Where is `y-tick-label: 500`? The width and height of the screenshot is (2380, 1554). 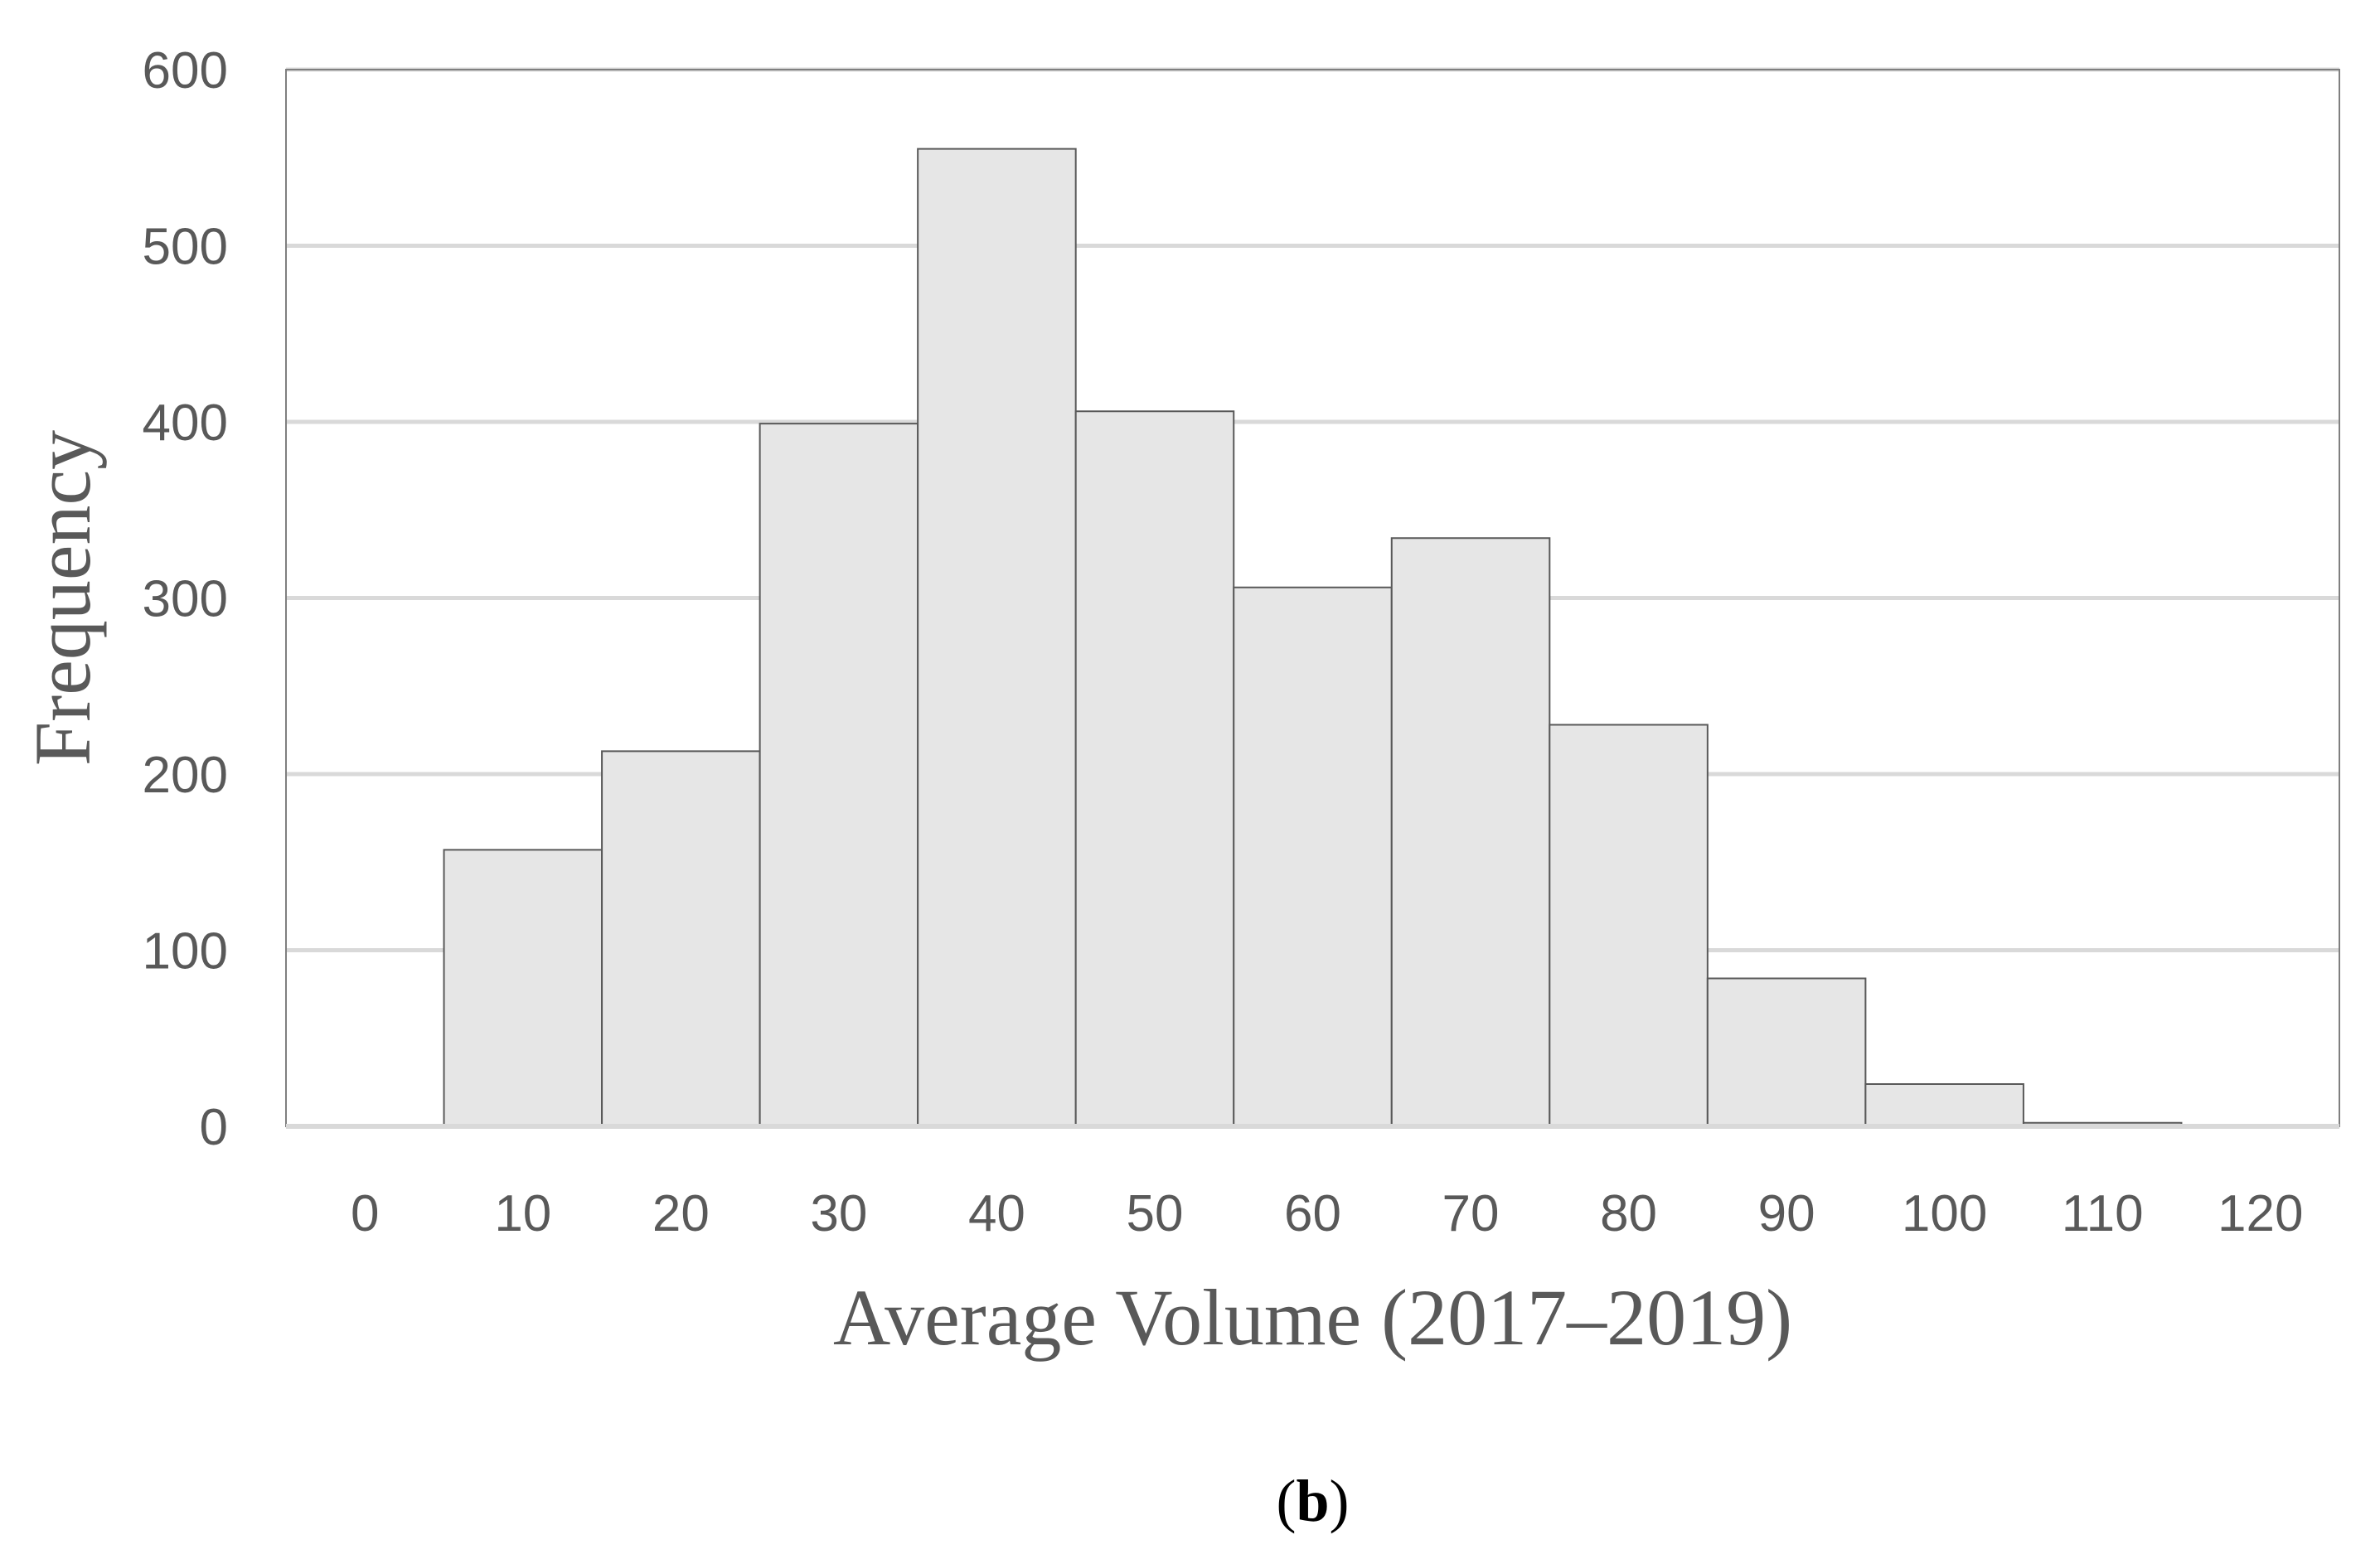
y-tick-label: 500 is located at coordinates (185, 247).